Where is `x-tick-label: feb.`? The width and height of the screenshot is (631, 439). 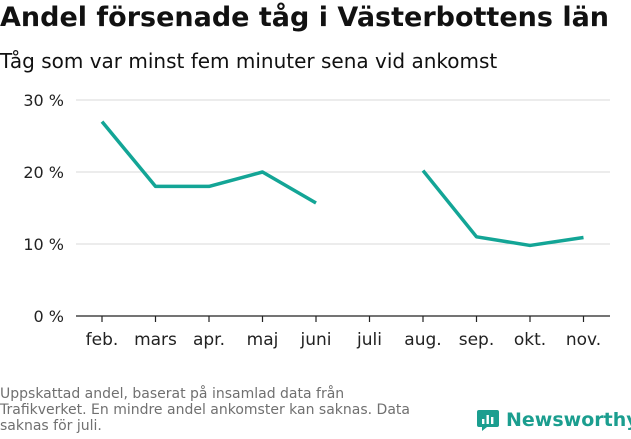 x-tick-label: feb. is located at coordinates (102, 340).